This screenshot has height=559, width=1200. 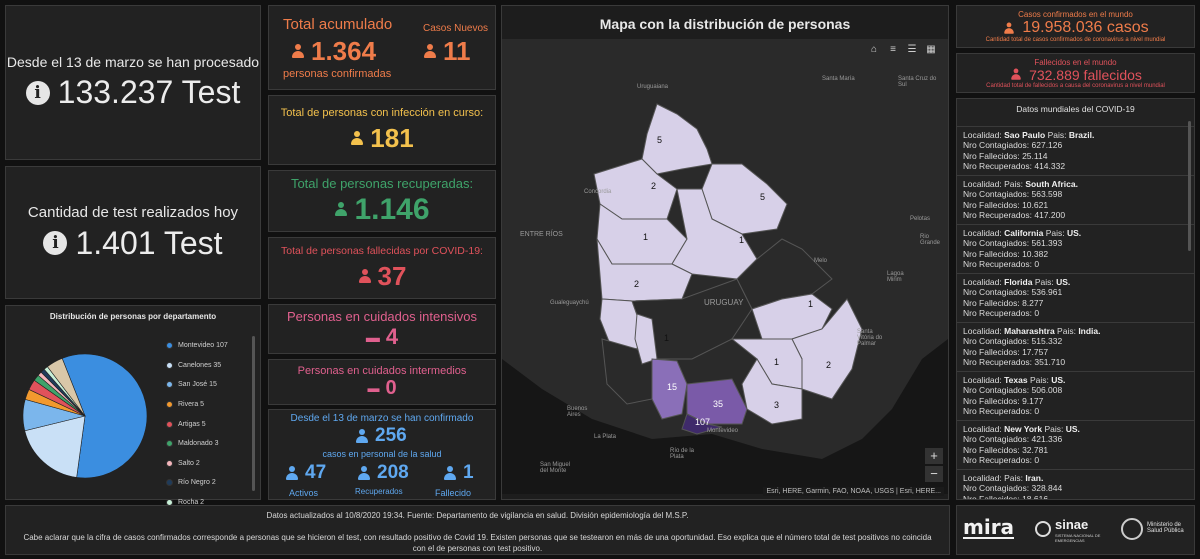 What do you see at coordinates (1047, 390) in the screenshot?
I see `world-contagiados-value: 506.008` at bounding box center [1047, 390].